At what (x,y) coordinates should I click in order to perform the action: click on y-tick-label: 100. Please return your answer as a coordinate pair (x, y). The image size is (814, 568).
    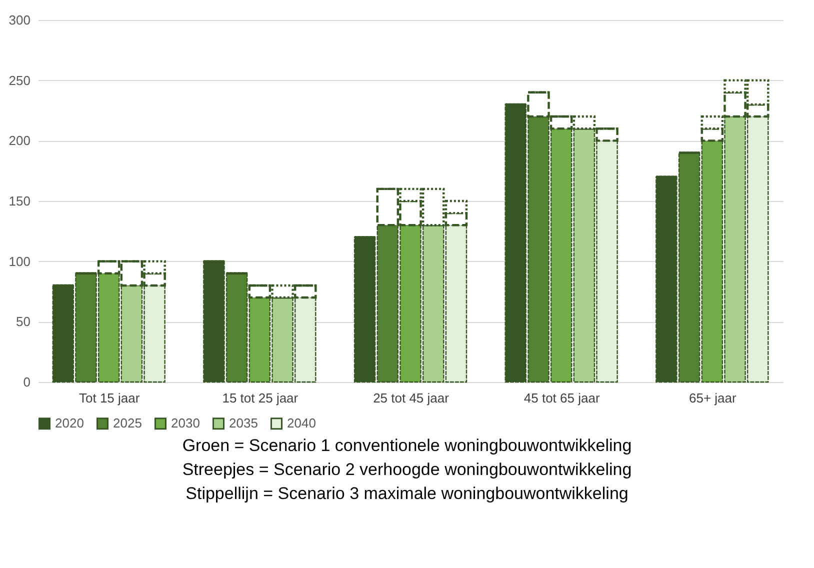
    Looking at the image, I should click on (19, 261).